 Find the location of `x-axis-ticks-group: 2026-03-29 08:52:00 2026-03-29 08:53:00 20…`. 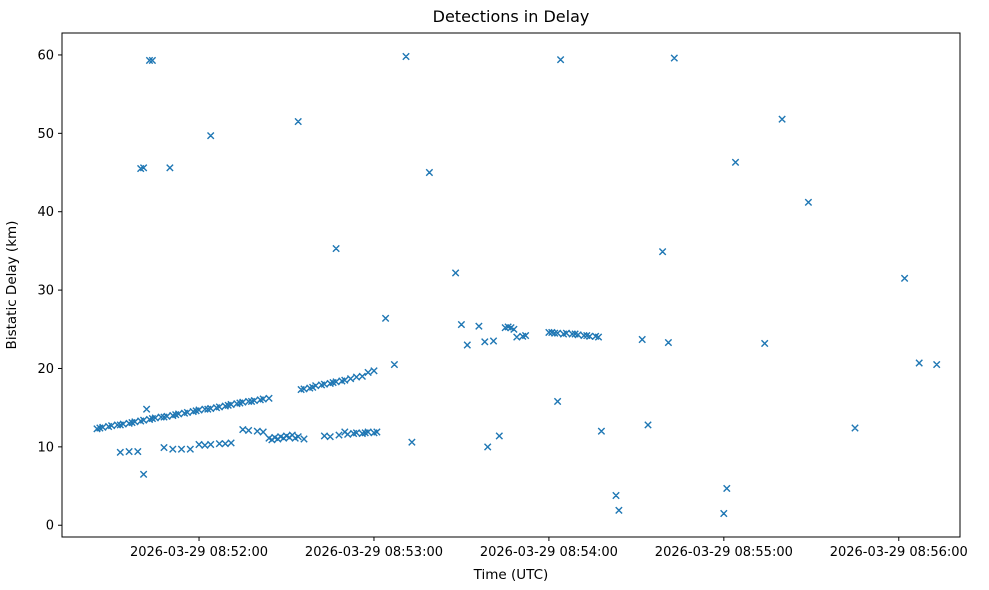

x-axis-ticks-group: 2026-03-29 08:52:00 2026-03-29 08:53:00 20… is located at coordinates (549, 548).